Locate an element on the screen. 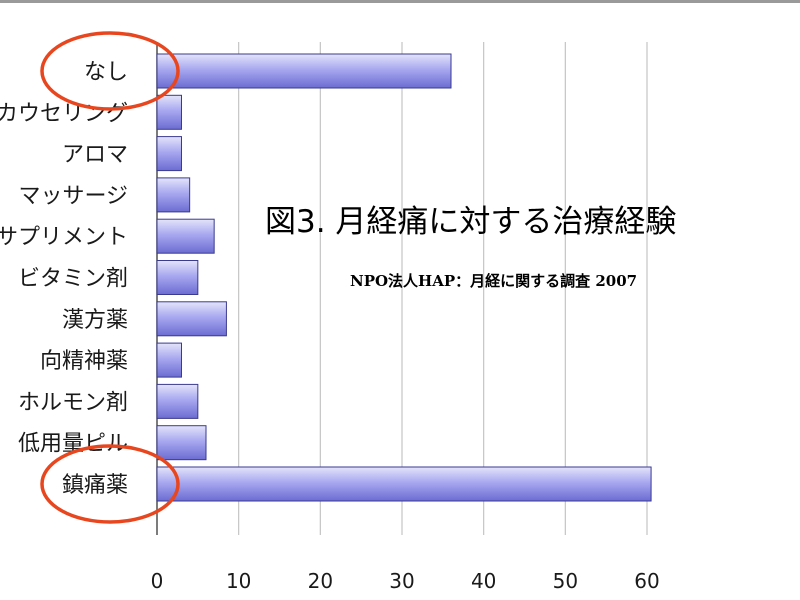 The width and height of the screenshot is (800, 600). category-label: 向精神薬 is located at coordinates (84, 361).